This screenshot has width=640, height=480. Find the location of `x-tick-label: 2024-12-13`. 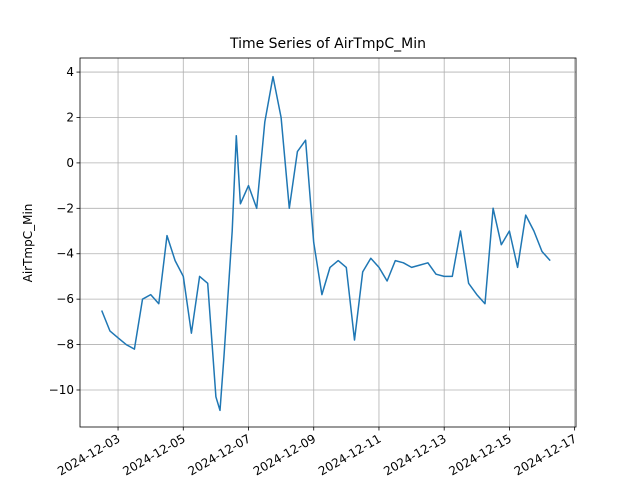

x-tick-label: 2024-12-13 is located at coordinates (414, 454).